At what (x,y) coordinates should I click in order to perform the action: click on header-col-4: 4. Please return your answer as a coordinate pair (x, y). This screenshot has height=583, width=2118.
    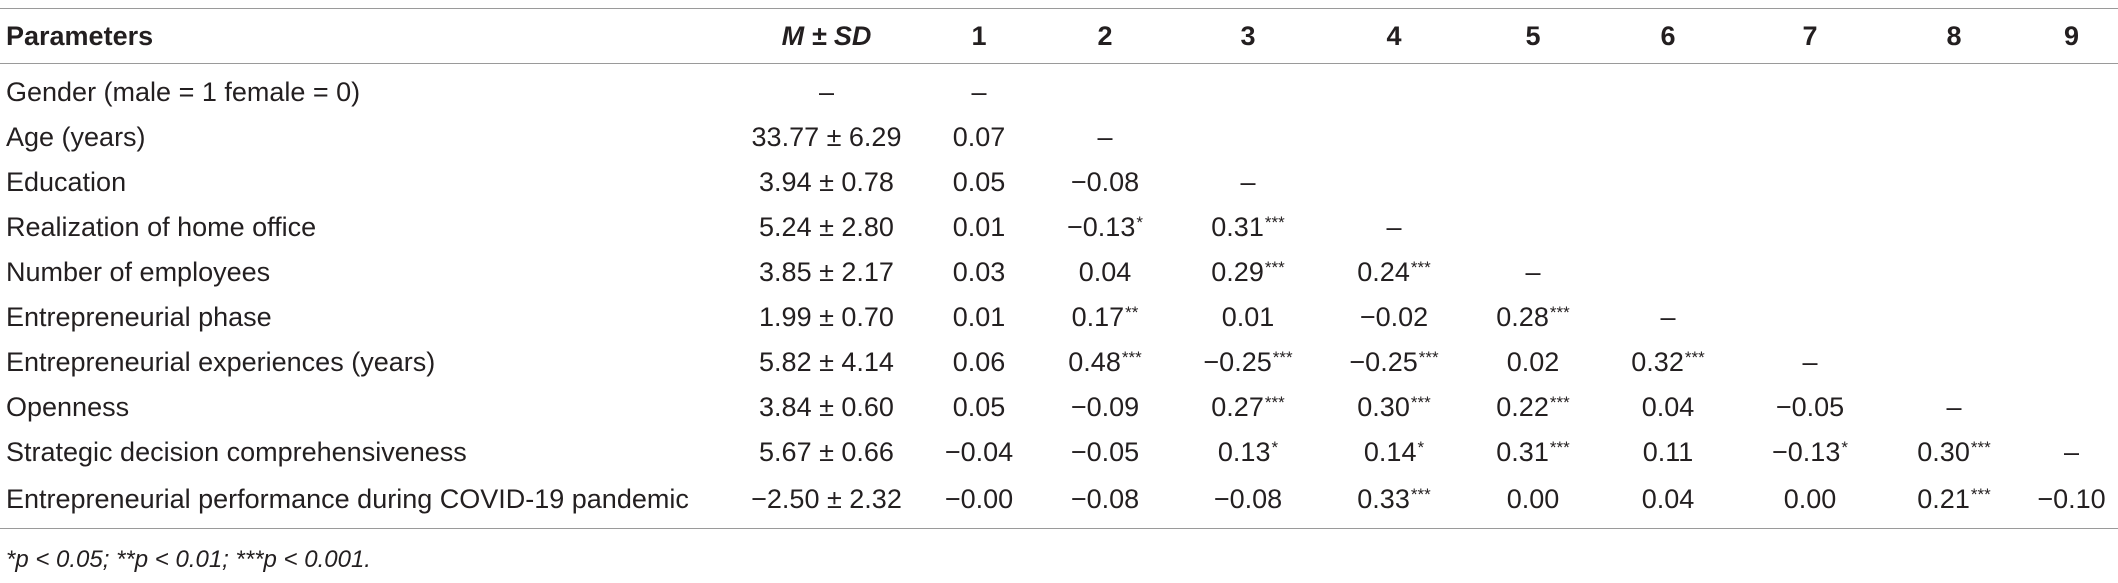
    Looking at the image, I should click on (1394, 35).